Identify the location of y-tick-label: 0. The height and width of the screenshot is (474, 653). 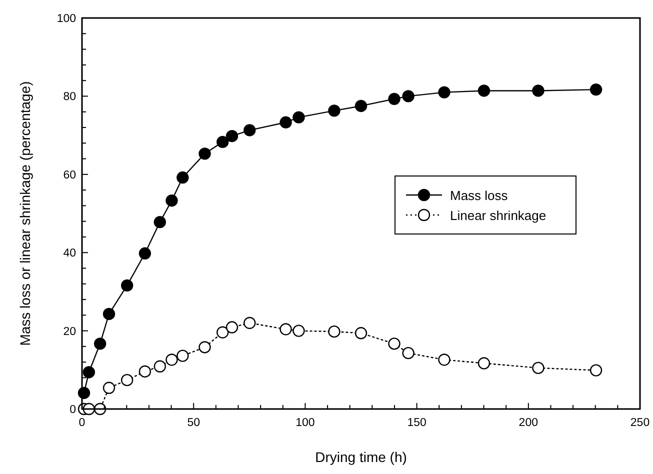
(73, 410).